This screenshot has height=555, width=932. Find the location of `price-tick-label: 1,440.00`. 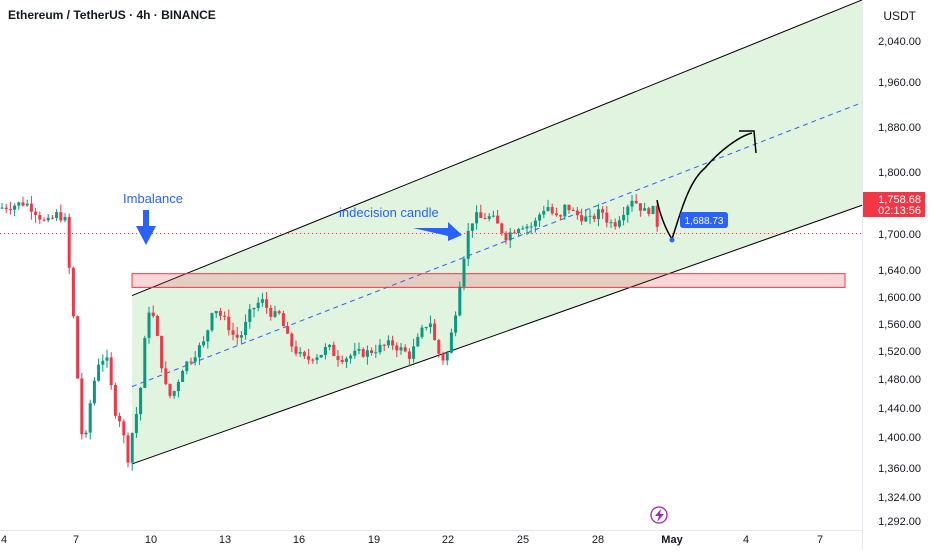

price-tick-label: 1,440.00 is located at coordinates (899, 409).